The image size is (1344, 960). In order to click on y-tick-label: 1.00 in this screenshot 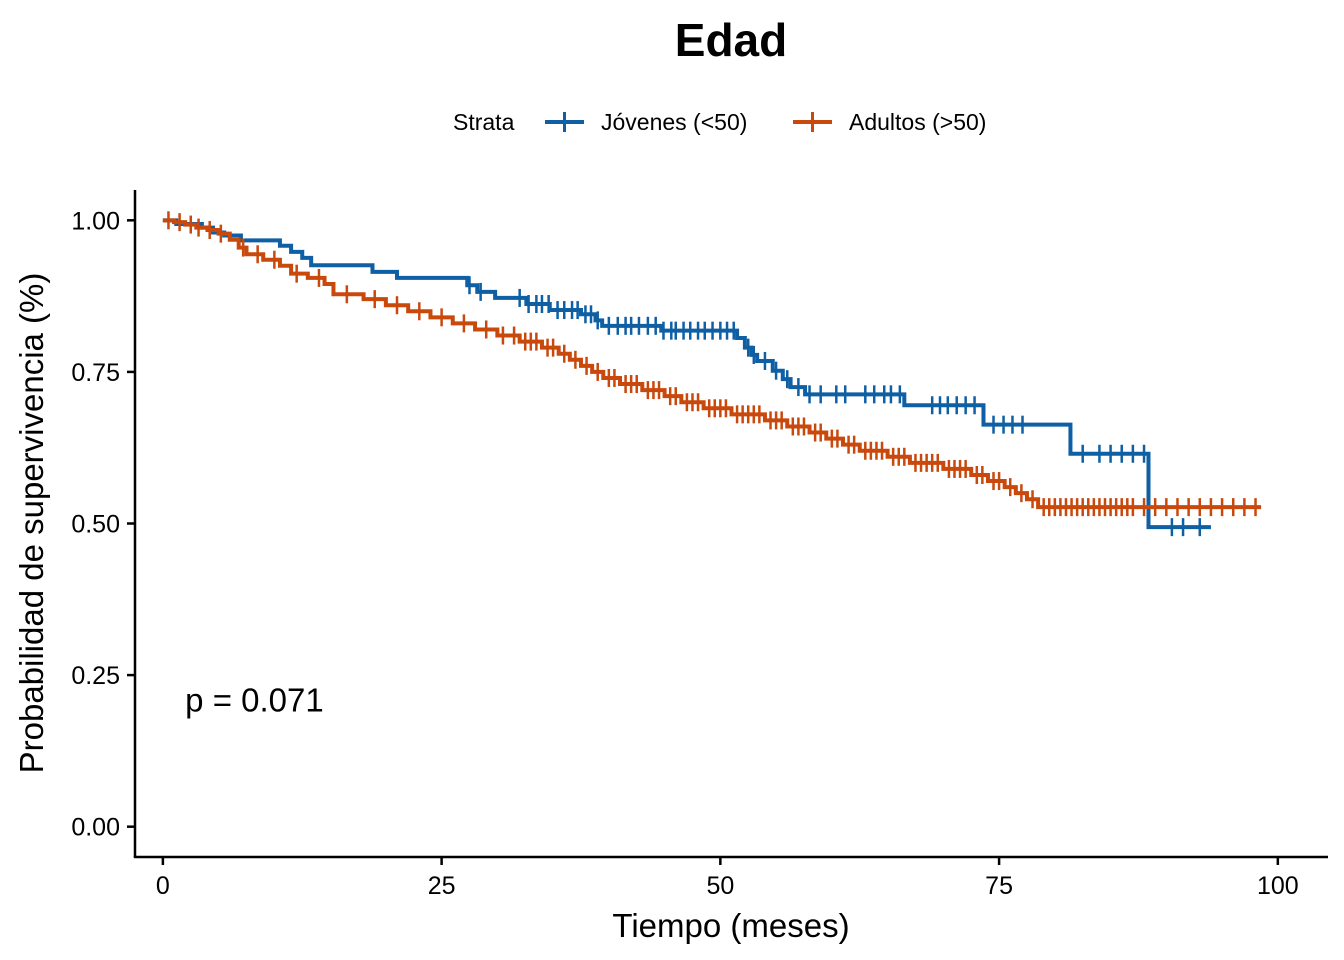, I will do `click(95, 221)`.